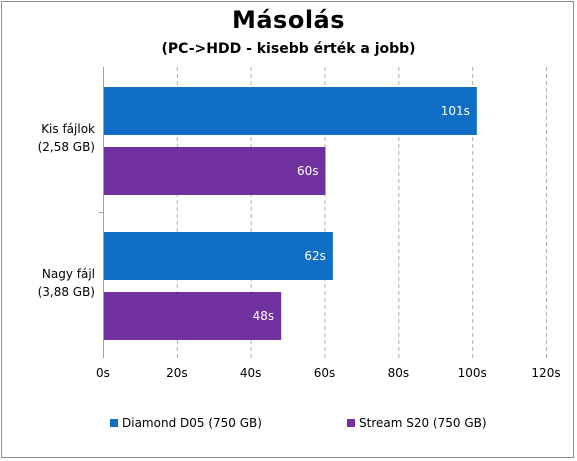 The height and width of the screenshot is (461, 577). Describe the element at coordinates (68, 129) in the screenshot. I see `category-label-0-line1: Kis fájlok` at that location.